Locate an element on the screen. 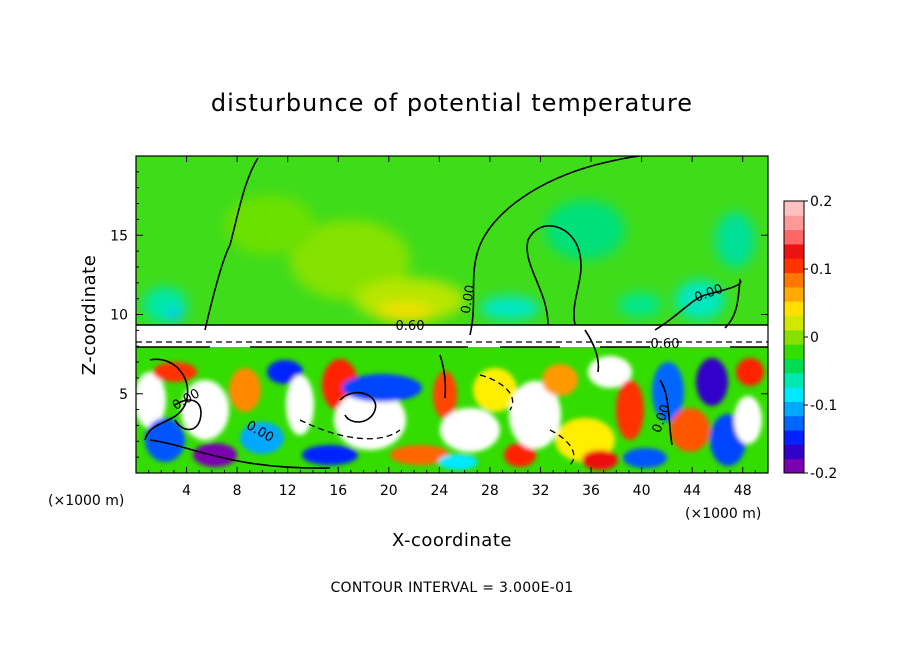  colorbar-tick-label: 0.2 is located at coordinates (821, 202).